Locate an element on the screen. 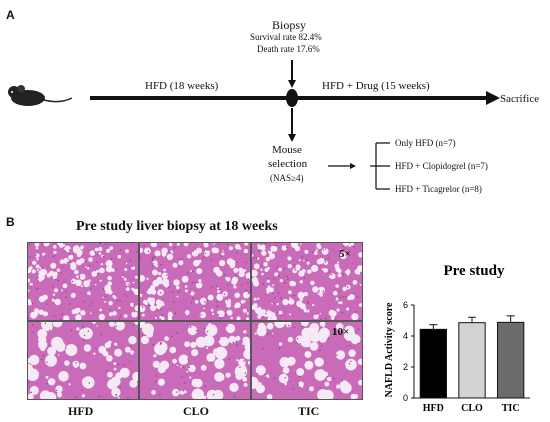 The image size is (550, 422). histology-hfd-5x is located at coordinates (83, 281).